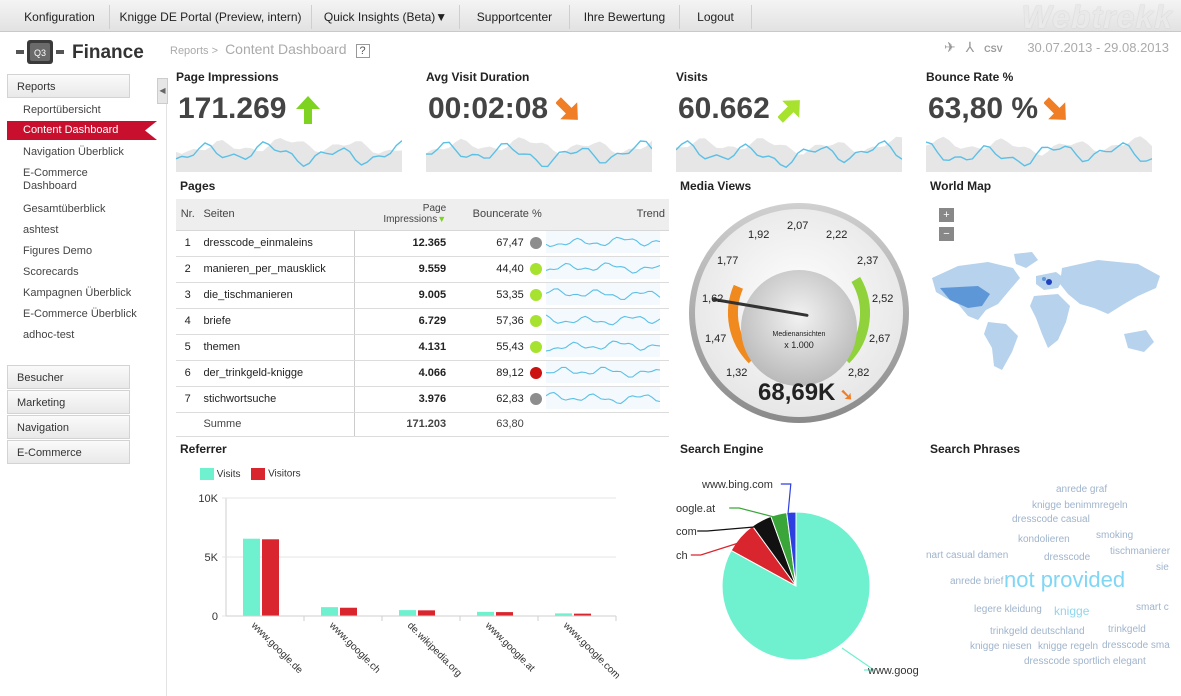  Describe the element at coordinates (422, 373) in the screenshot. I see `table-row: 6 der_trinkgeld-knigge 4.066 89,12` at that location.